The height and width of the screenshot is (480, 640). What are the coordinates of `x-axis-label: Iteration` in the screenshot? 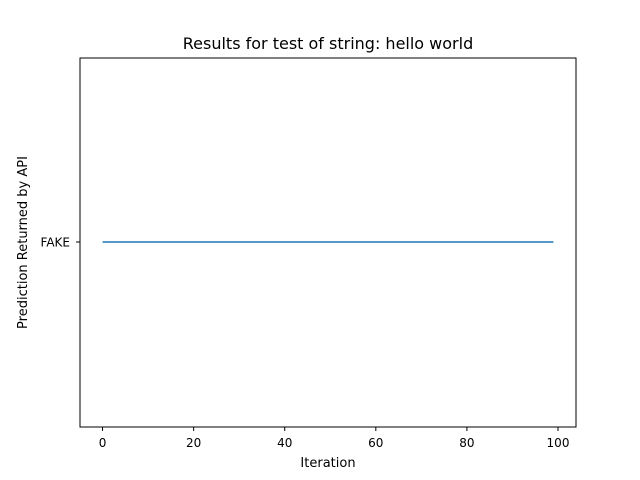 It's located at (327, 463).